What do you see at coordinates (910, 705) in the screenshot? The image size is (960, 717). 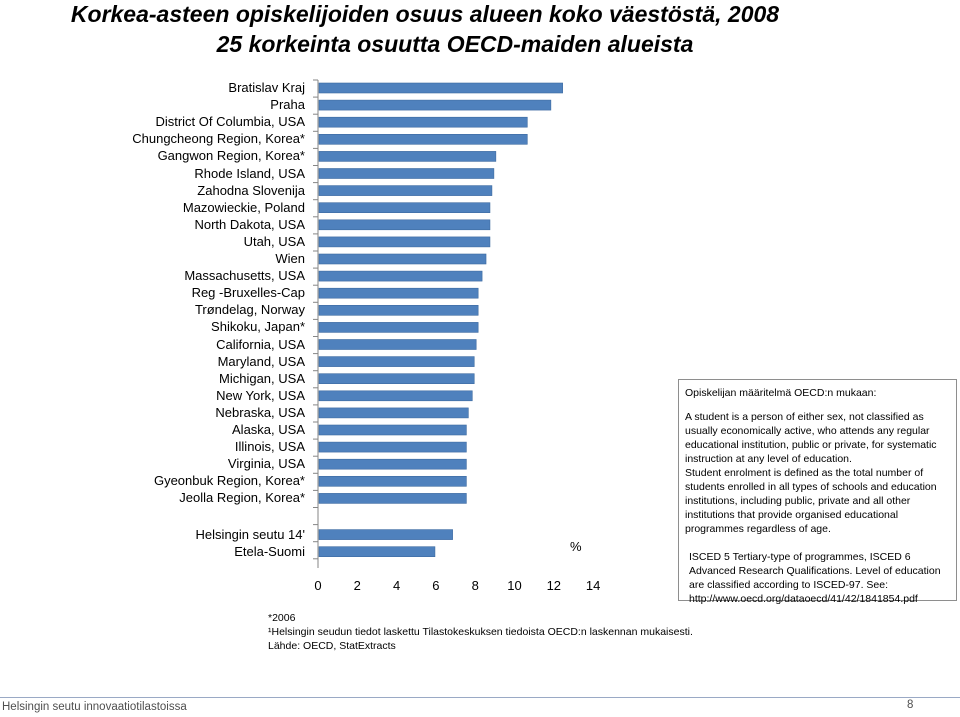 I see `page-number: 8` at bounding box center [910, 705].